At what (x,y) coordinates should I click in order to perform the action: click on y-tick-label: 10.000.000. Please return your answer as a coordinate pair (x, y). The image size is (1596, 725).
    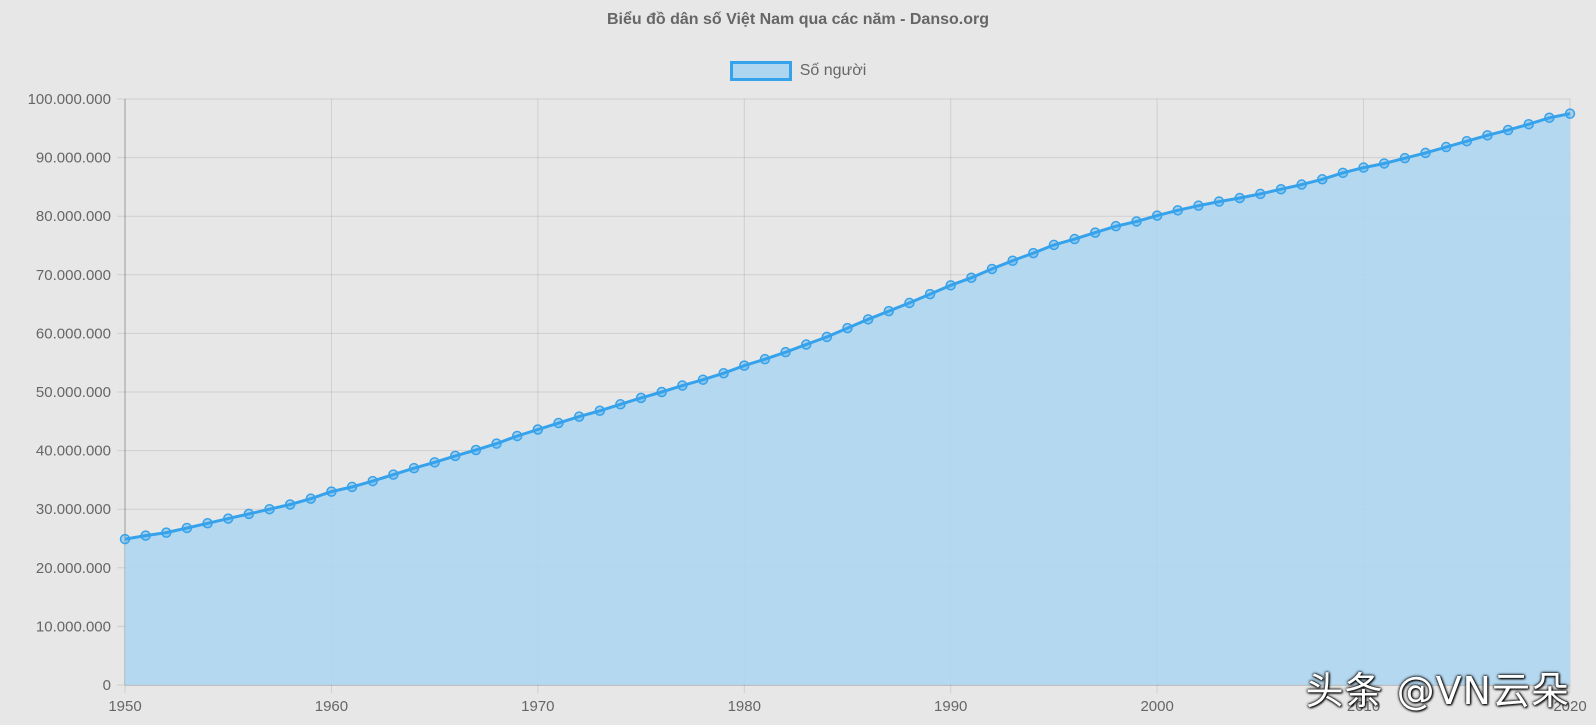
    Looking at the image, I should click on (73, 626).